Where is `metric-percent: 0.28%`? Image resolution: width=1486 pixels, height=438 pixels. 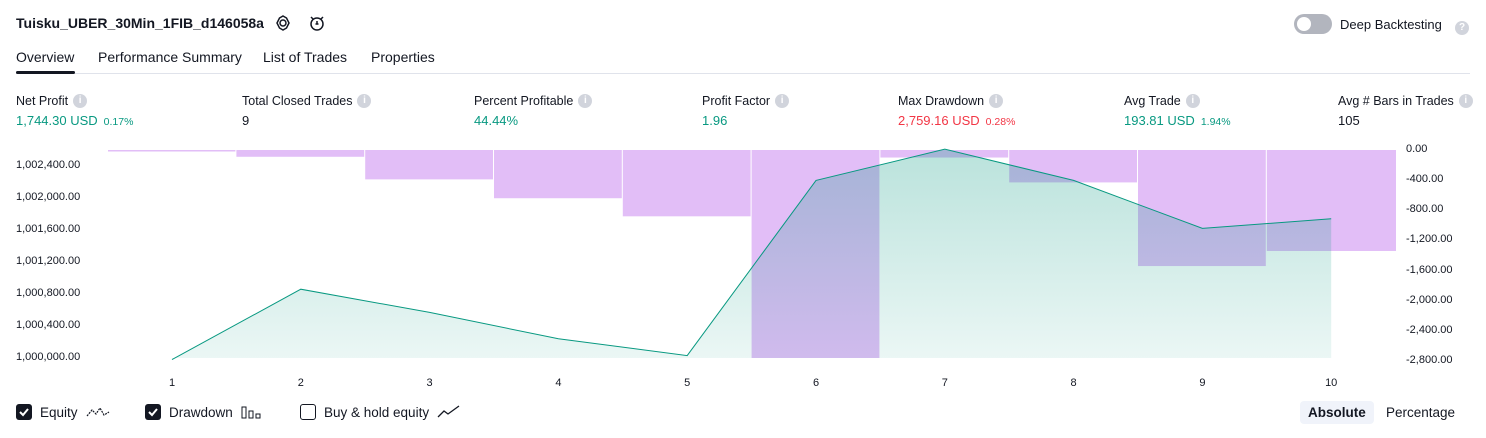 metric-percent: 0.28% is located at coordinates (1000, 122).